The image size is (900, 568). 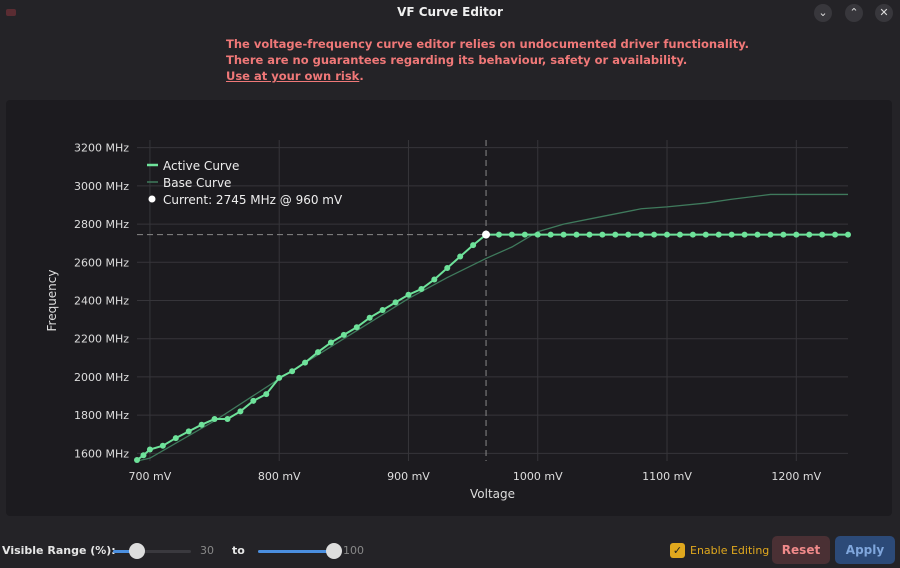 What do you see at coordinates (238, 550) in the screenshot?
I see `to-label: to` at bounding box center [238, 550].